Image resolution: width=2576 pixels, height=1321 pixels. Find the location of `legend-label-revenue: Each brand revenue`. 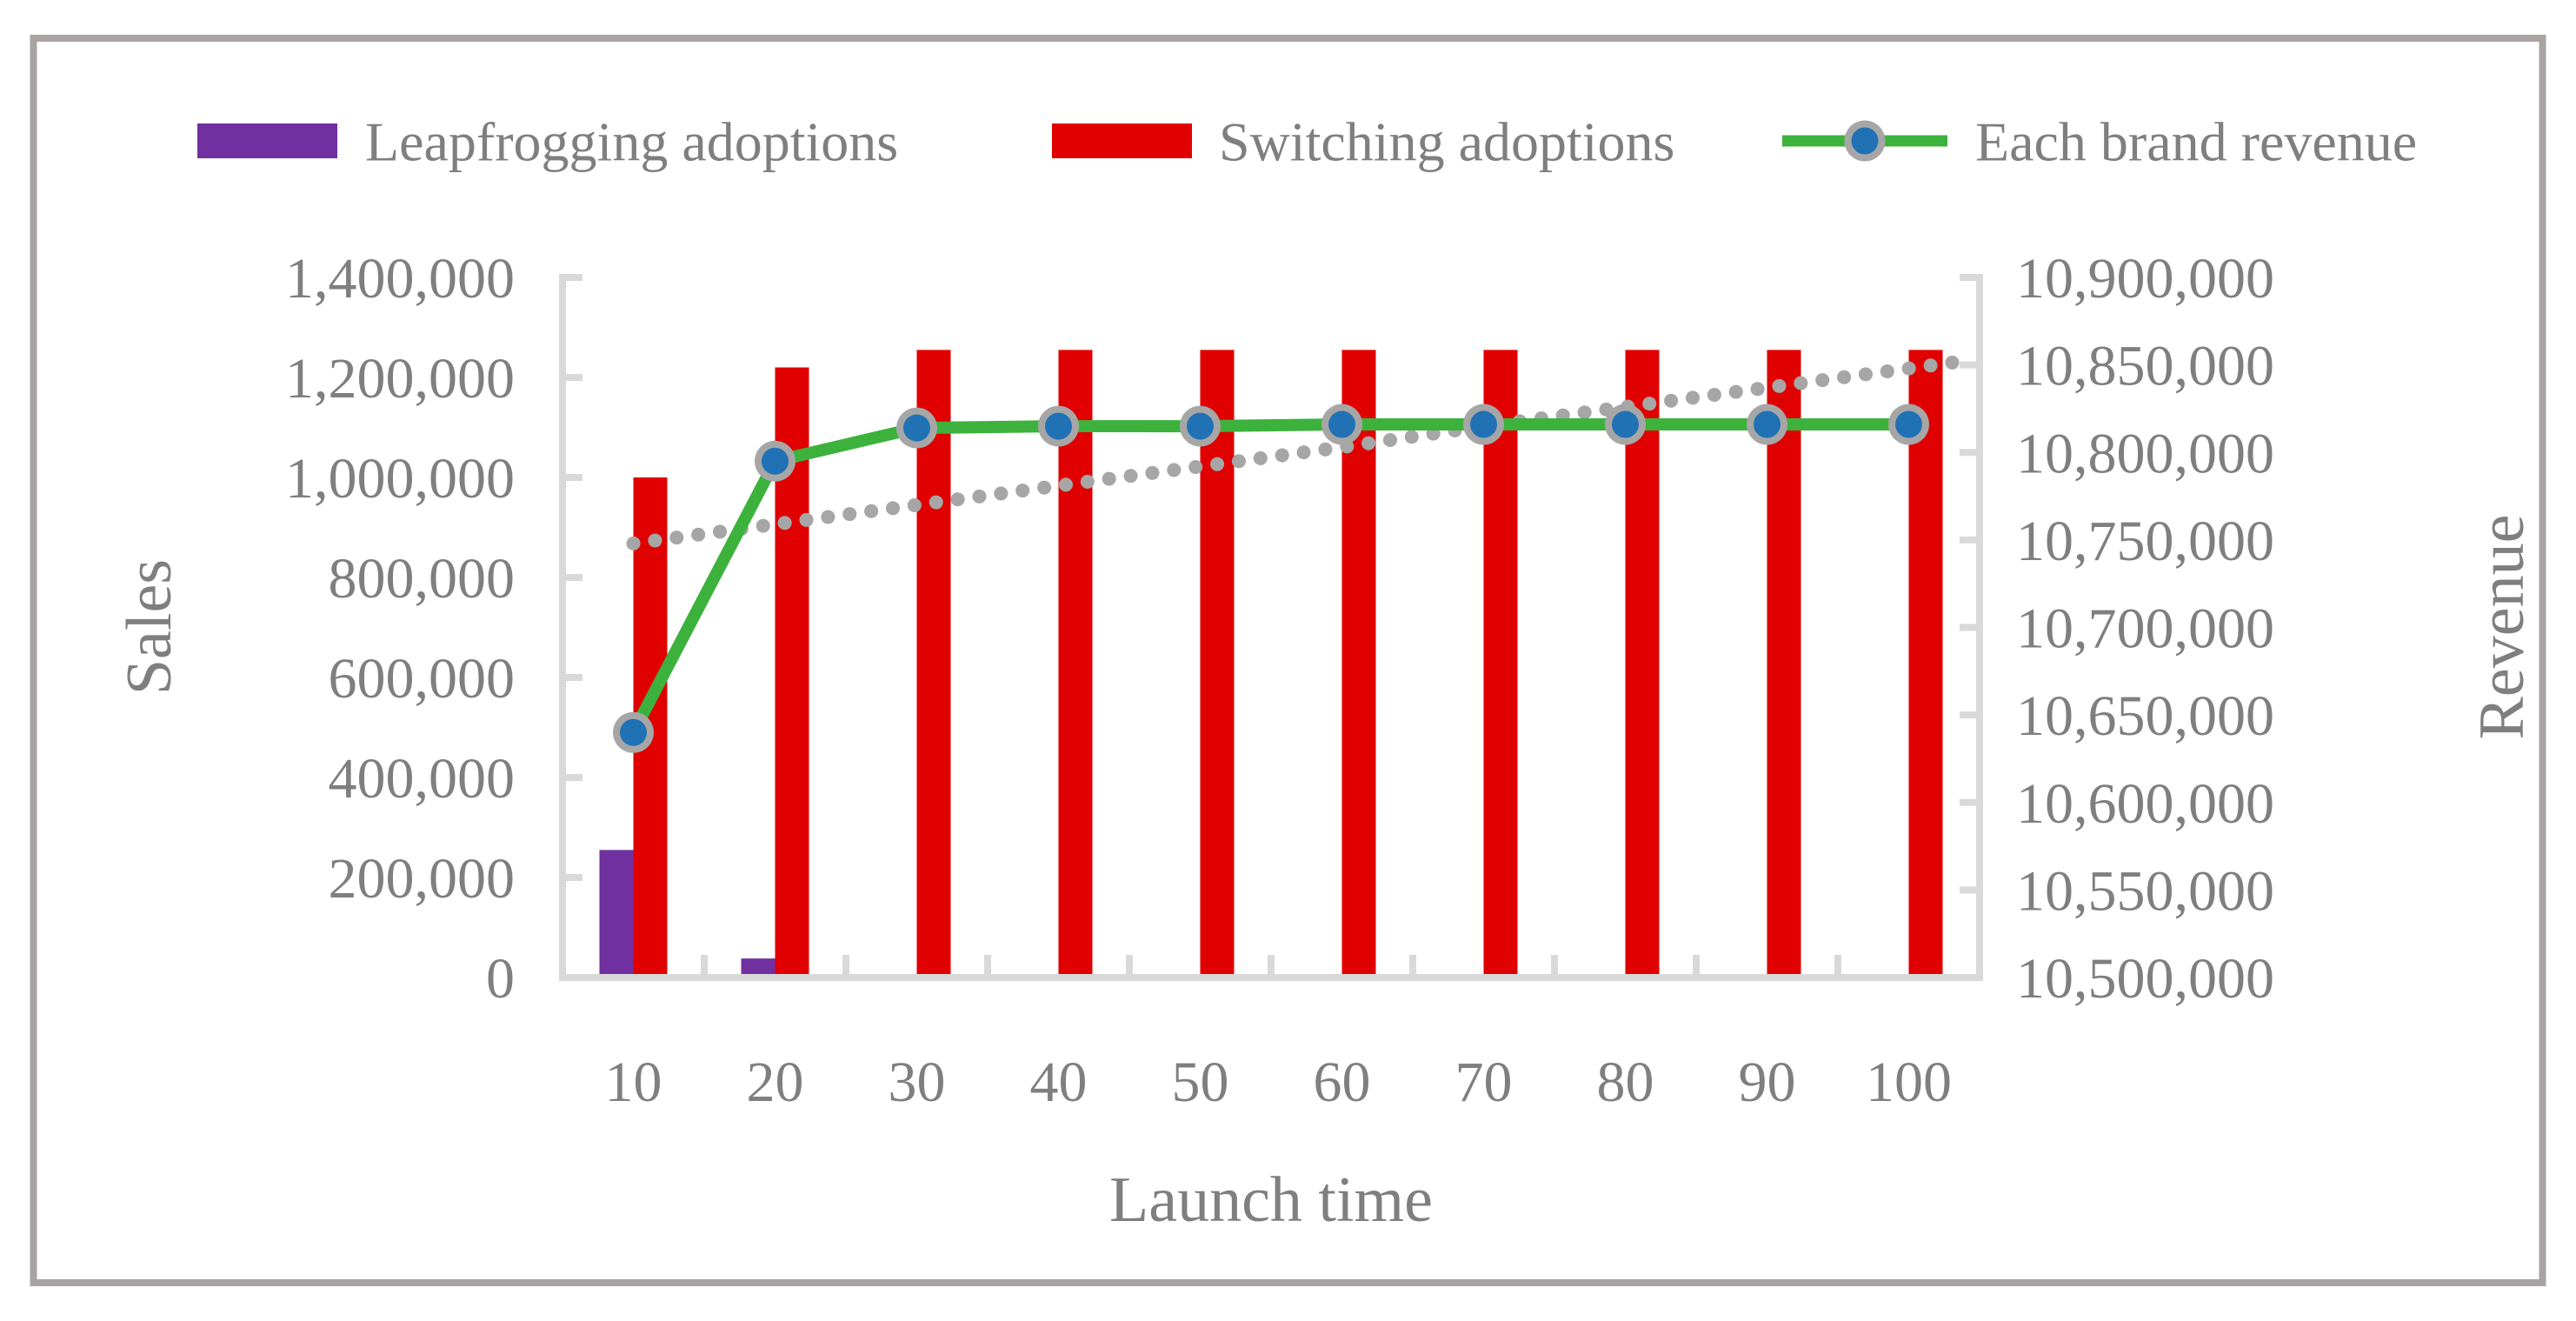

legend-label-revenue: Each brand revenue is located at coordinates (2196, 141).